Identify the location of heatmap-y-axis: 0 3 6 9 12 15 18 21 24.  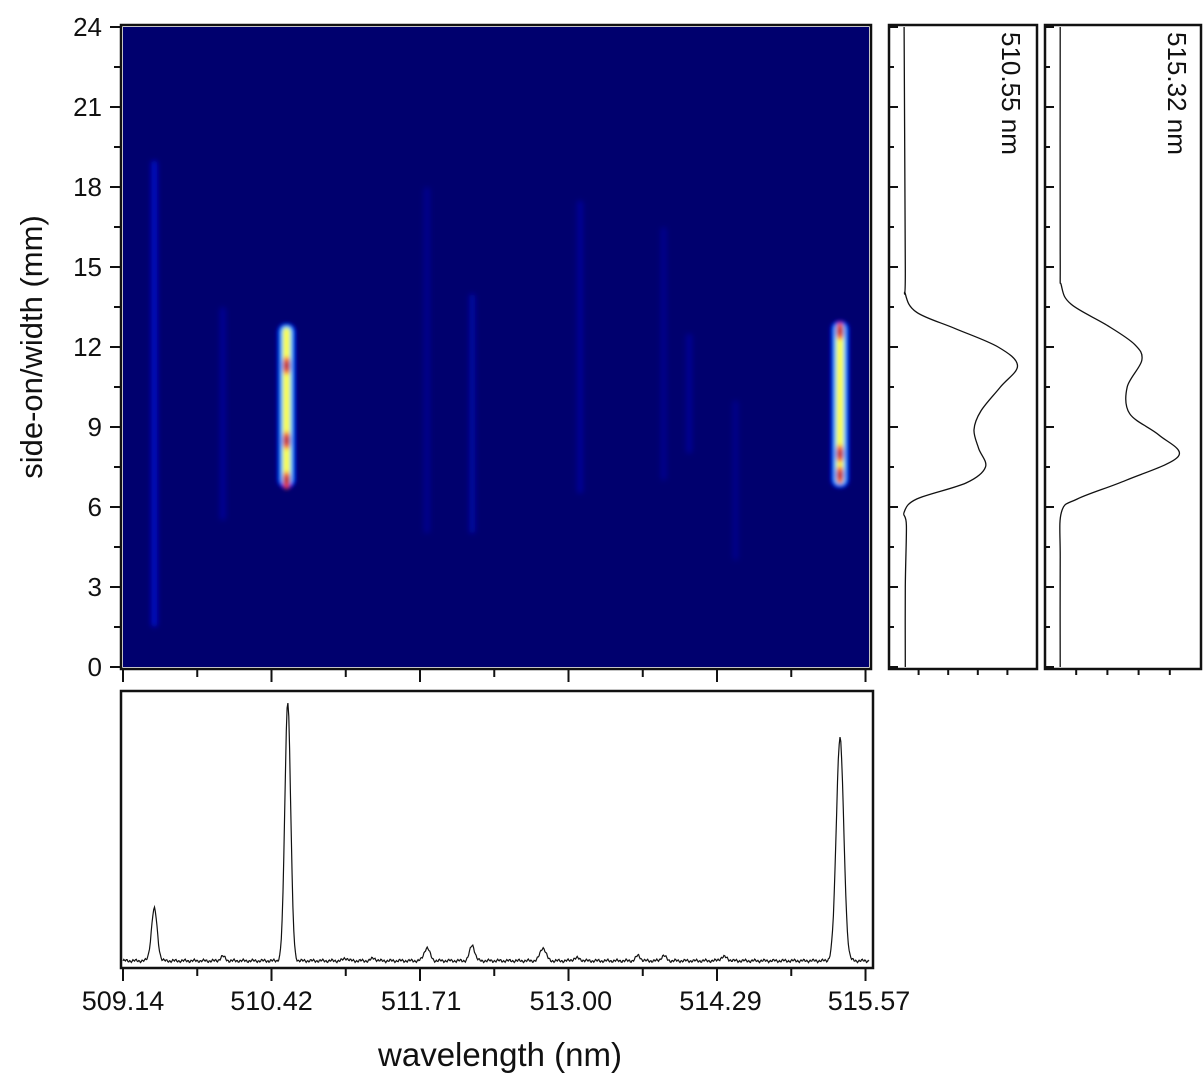
(97, 347).